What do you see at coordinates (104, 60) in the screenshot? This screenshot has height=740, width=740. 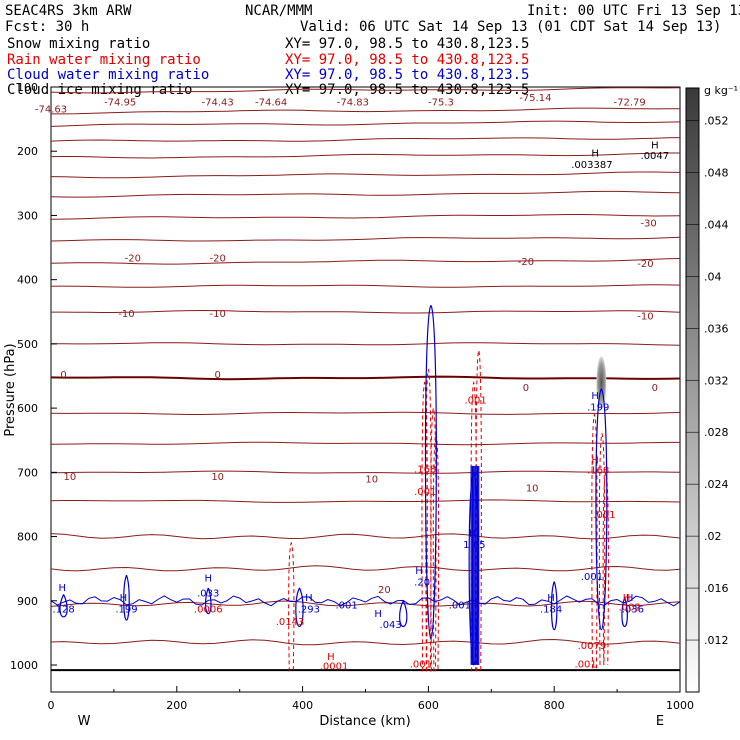 I see `field-rain-name: Rain water mixing ratio` at bounding box center [104, 60].